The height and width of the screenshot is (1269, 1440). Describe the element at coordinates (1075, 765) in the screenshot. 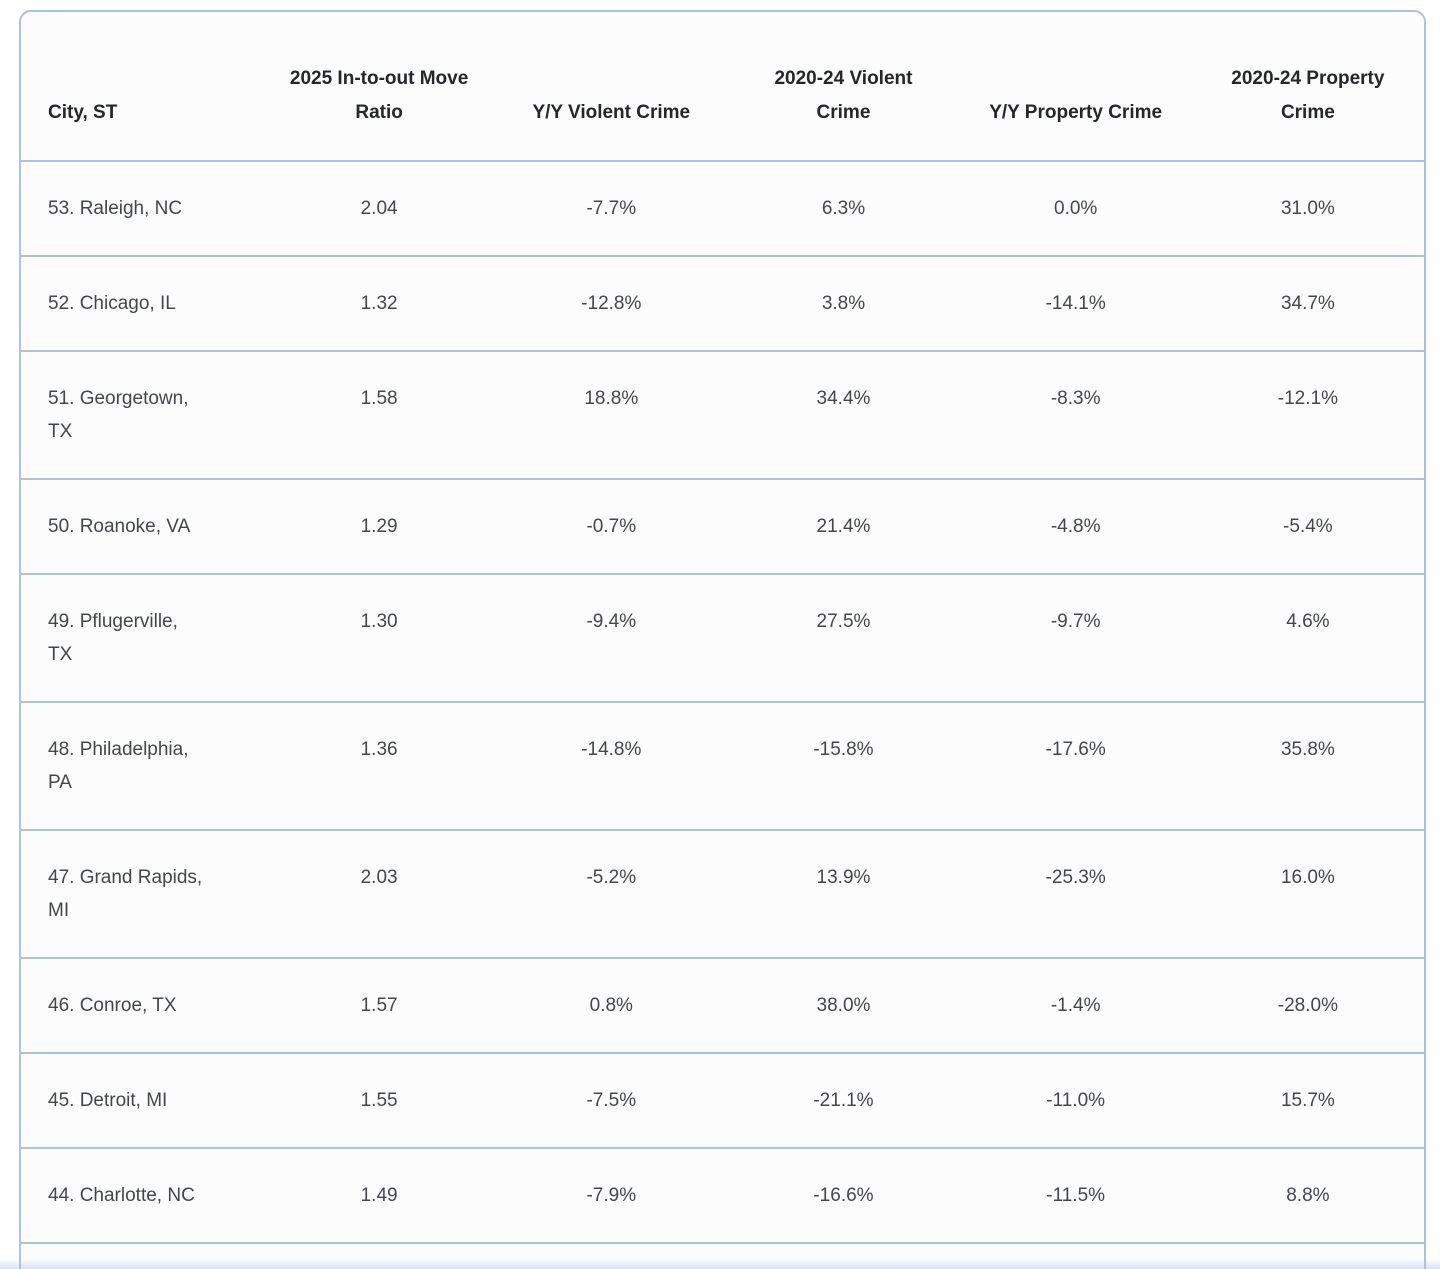

I see `cell-yy-property-crime: -17.6%` at that location.